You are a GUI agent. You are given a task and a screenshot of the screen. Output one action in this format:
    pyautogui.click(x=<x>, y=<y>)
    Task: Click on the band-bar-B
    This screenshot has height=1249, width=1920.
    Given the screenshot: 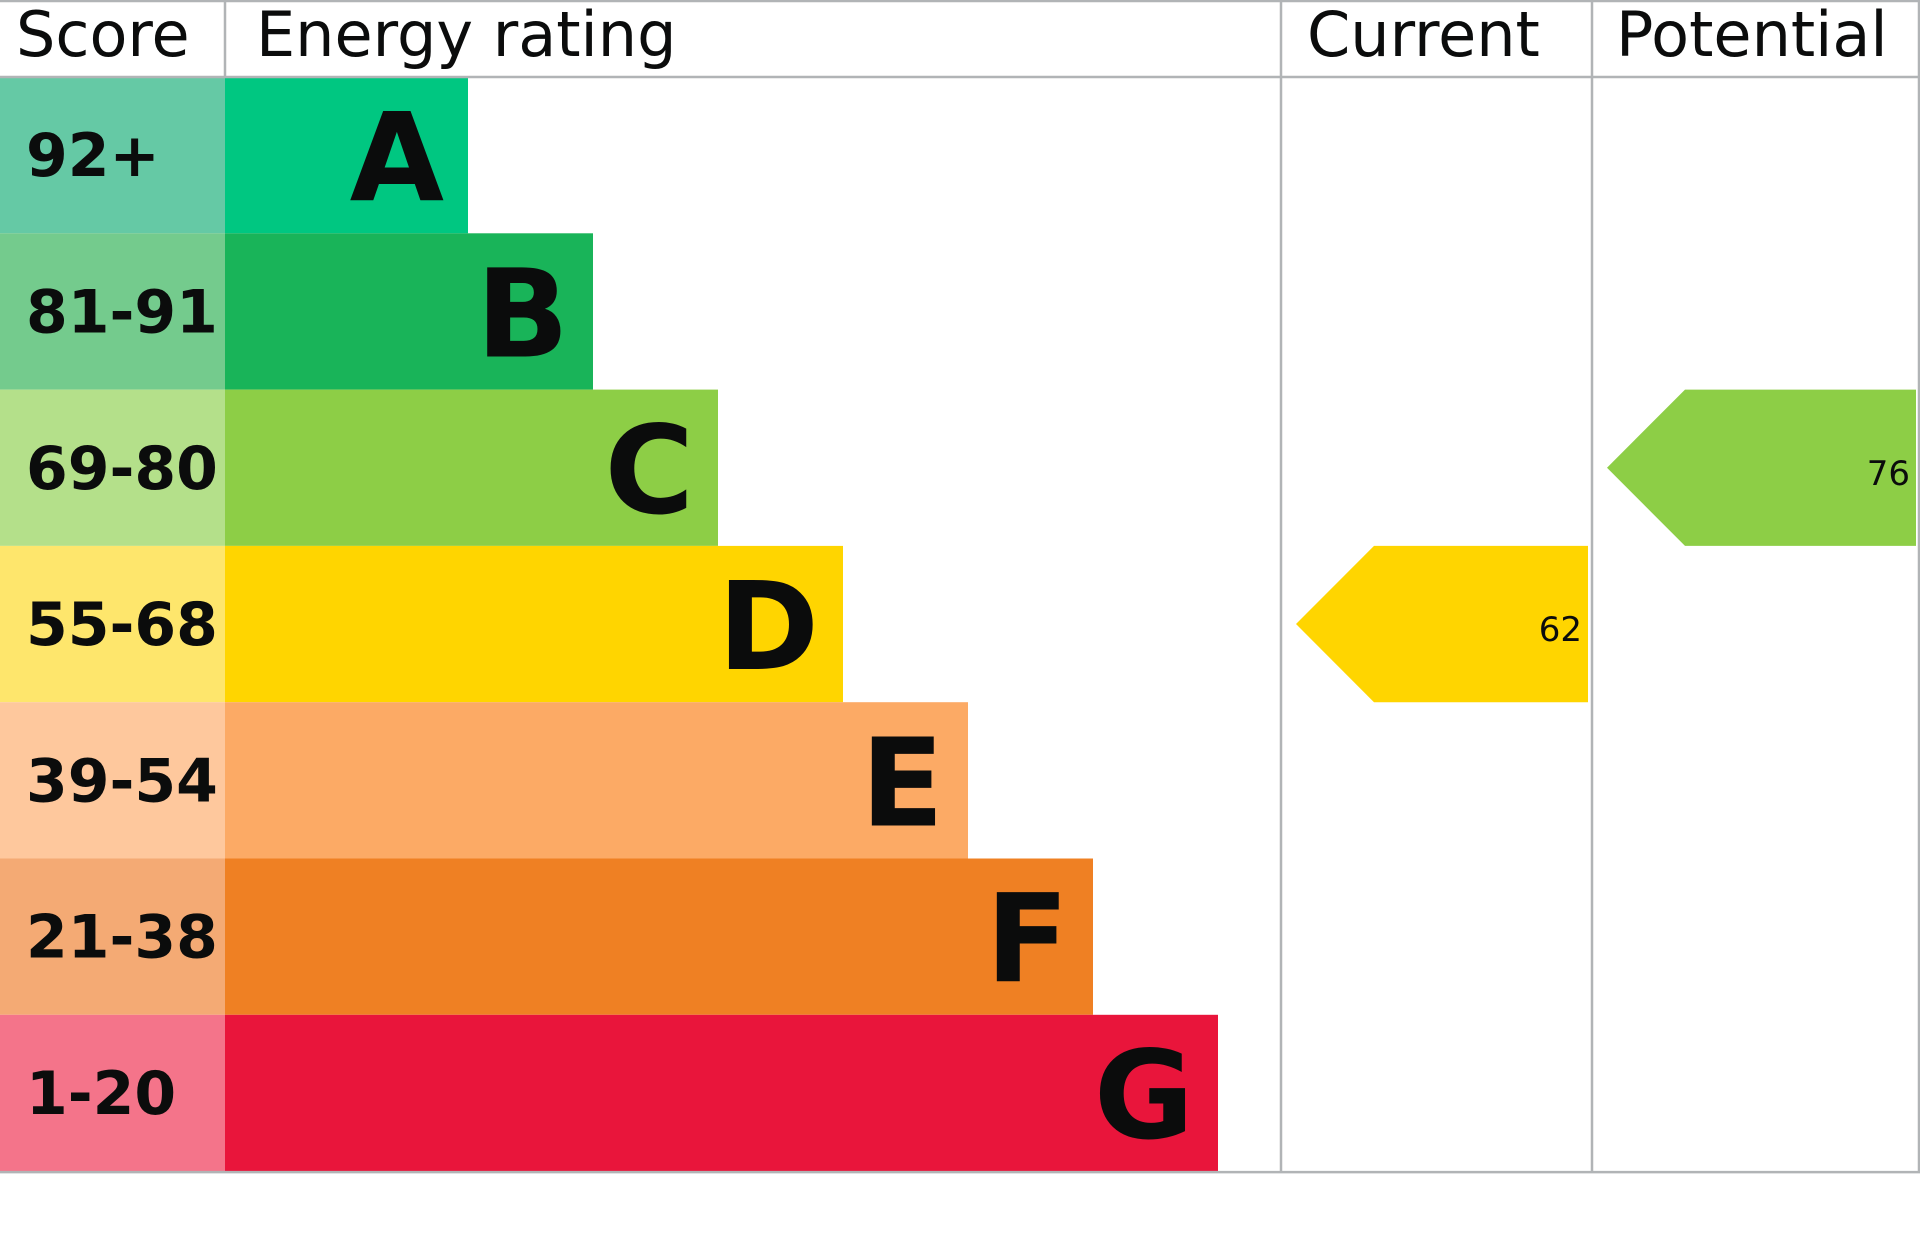 What is the action you would take?
    pyautogui.click(x=409, y=311)
    